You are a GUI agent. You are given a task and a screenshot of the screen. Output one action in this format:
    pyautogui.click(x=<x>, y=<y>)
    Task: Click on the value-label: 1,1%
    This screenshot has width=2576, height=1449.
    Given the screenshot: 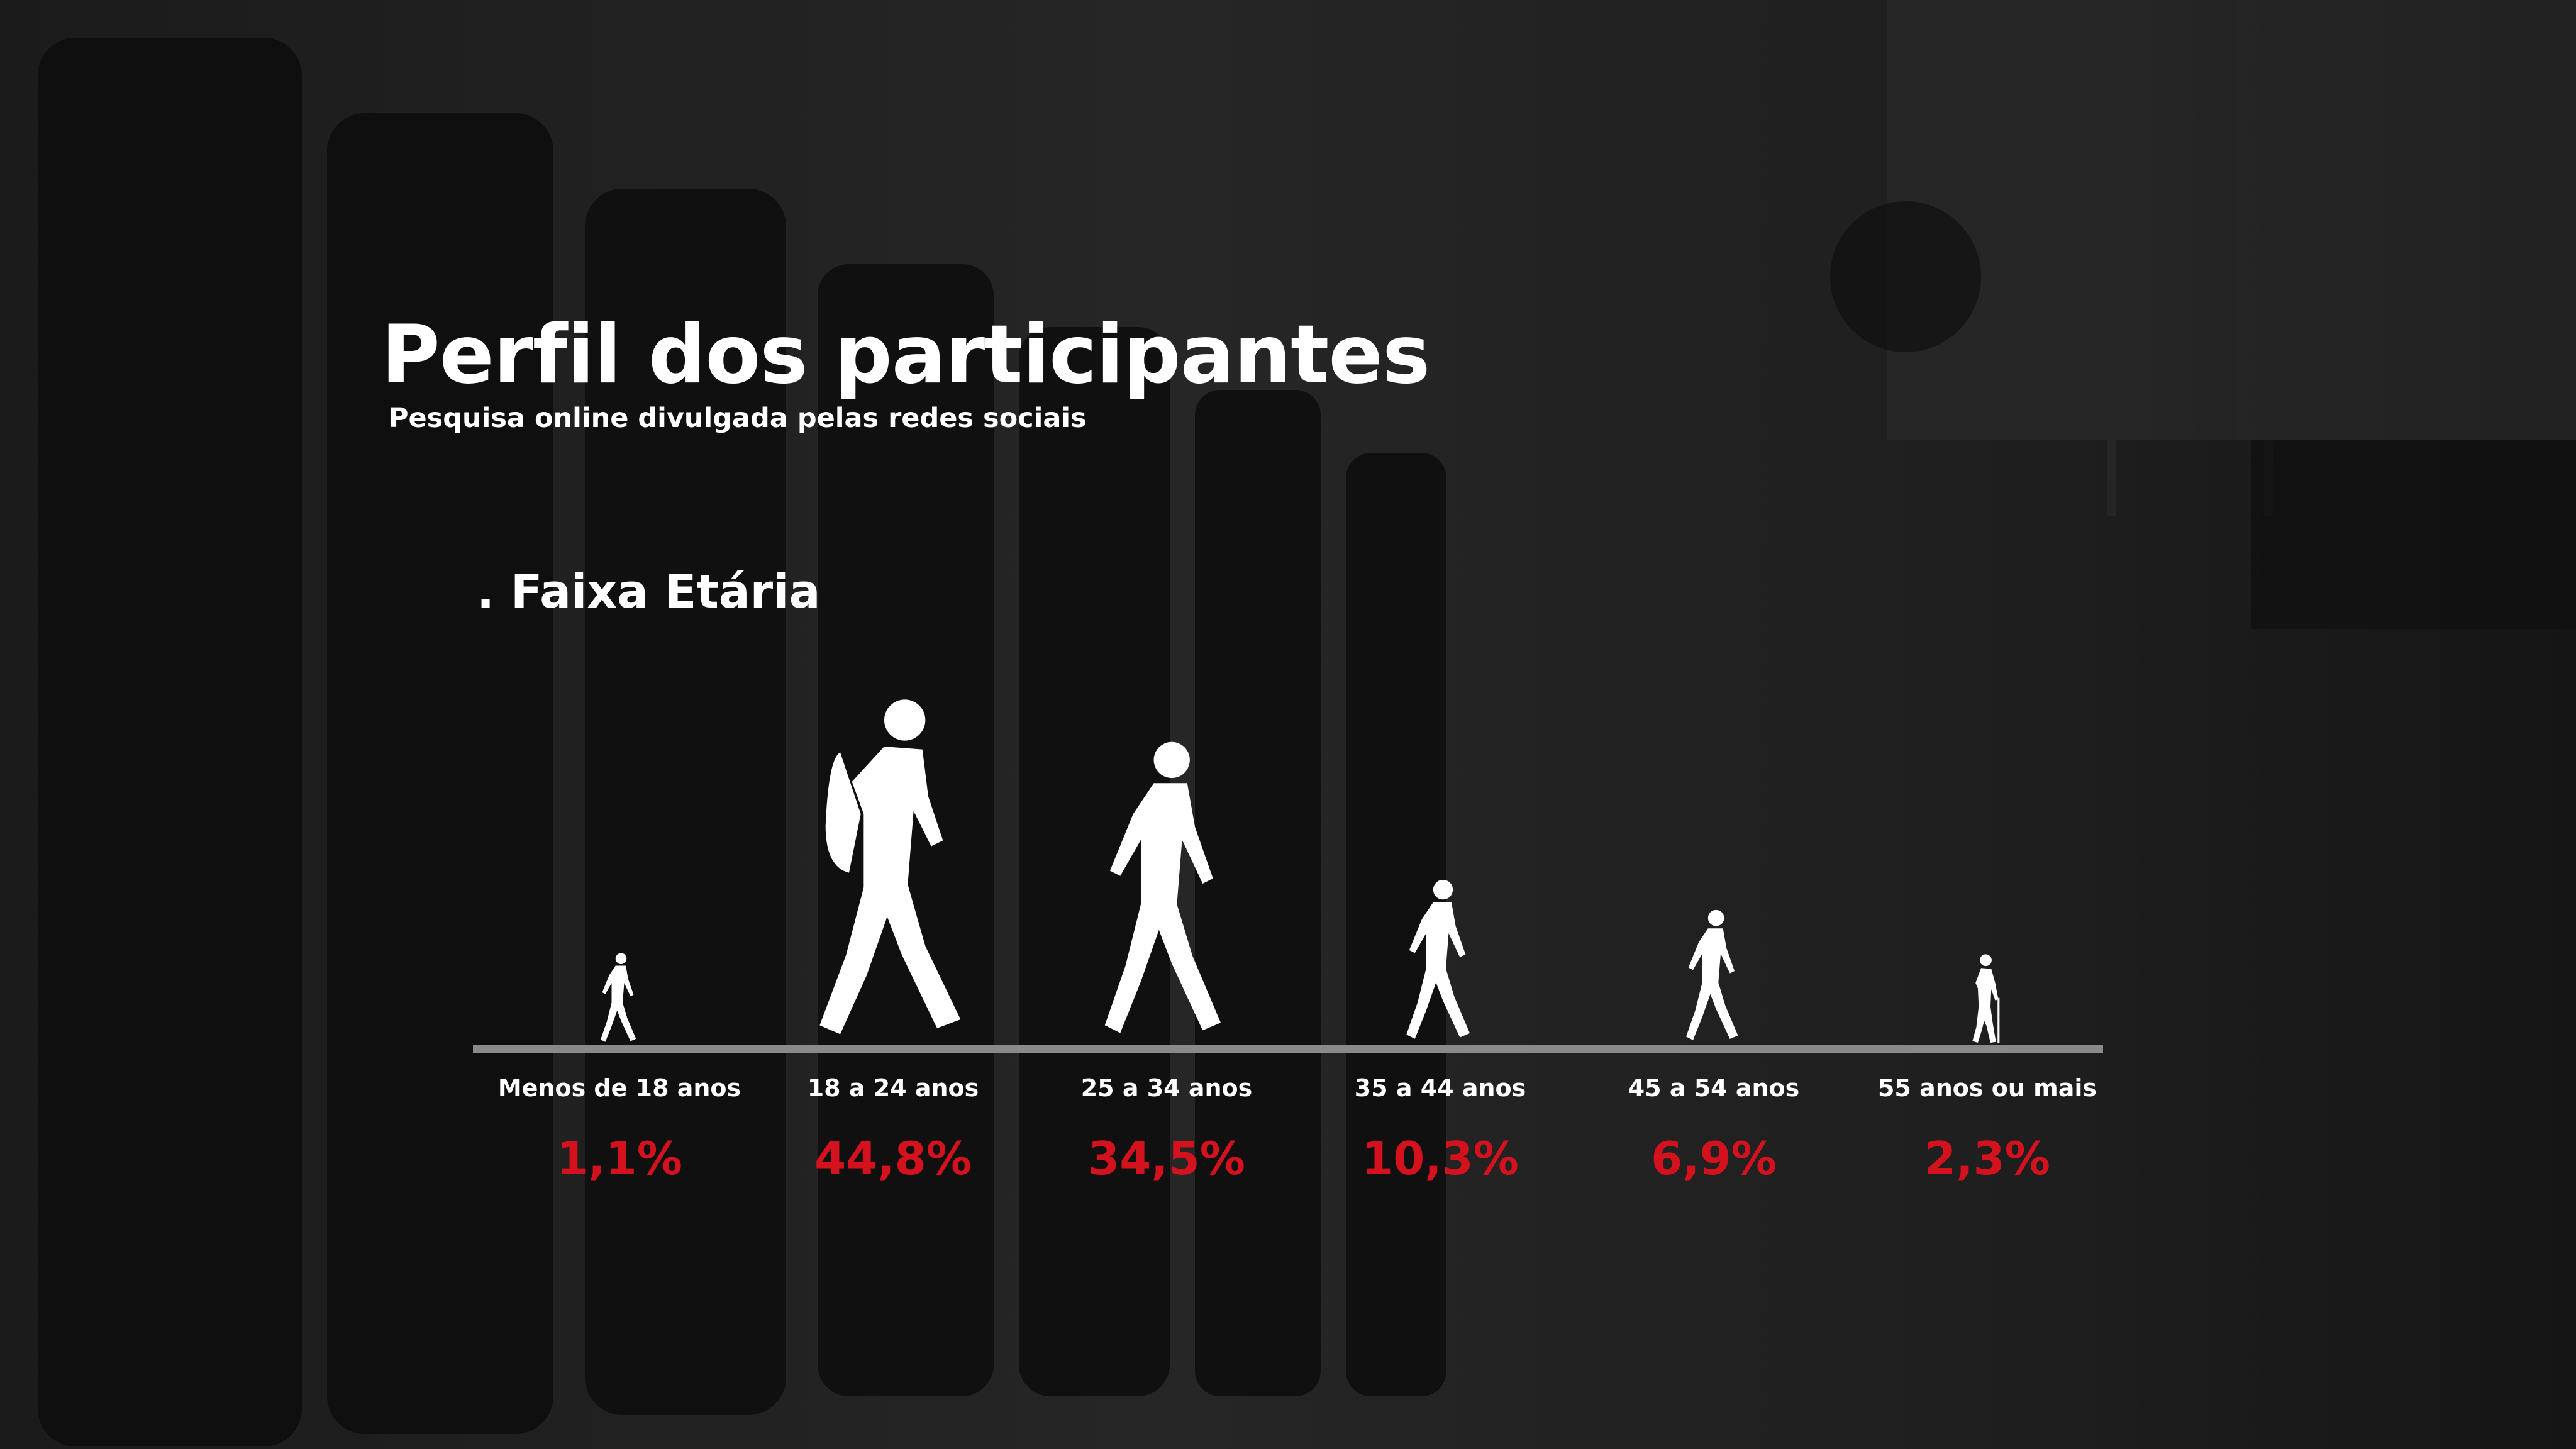 What is the action you would take?
    pyautogui.click(x=619, y=1158)
    